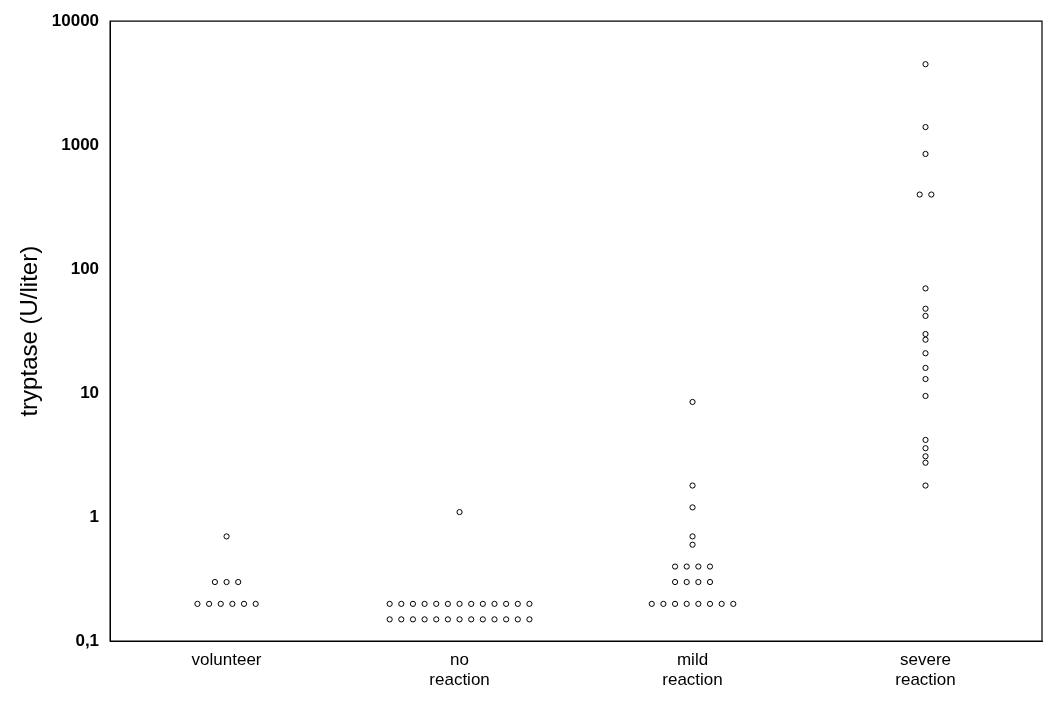 The height and width of the screenshot is (709, 1056). Describe the element at coordinates (87, 640) in the screenshot. I see `y-tick-label: 0,1` at that location.